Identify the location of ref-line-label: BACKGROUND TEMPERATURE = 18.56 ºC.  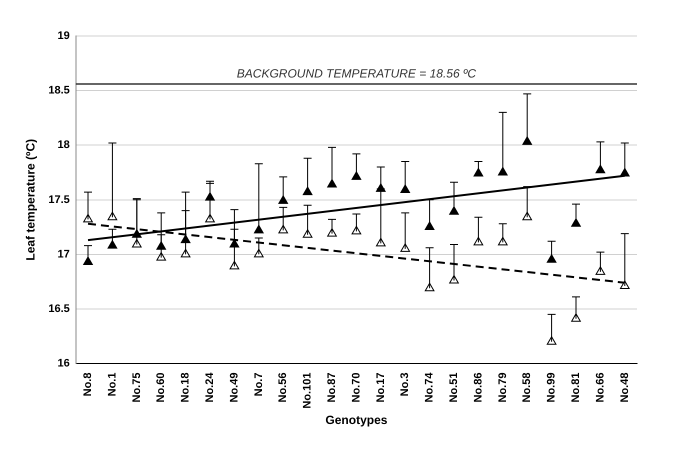
(356, 73).